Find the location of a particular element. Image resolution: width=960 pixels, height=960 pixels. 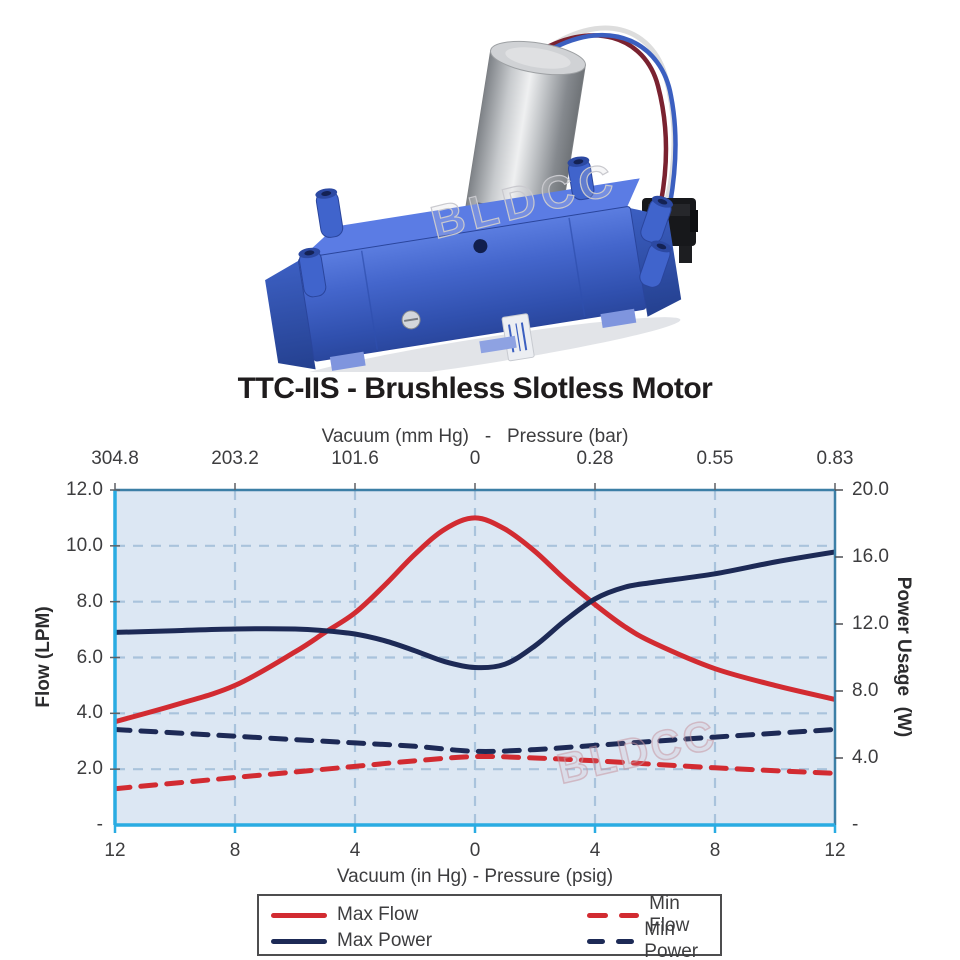

left-axis-title: Flow (LPM) is located at coordinates (43, 657).